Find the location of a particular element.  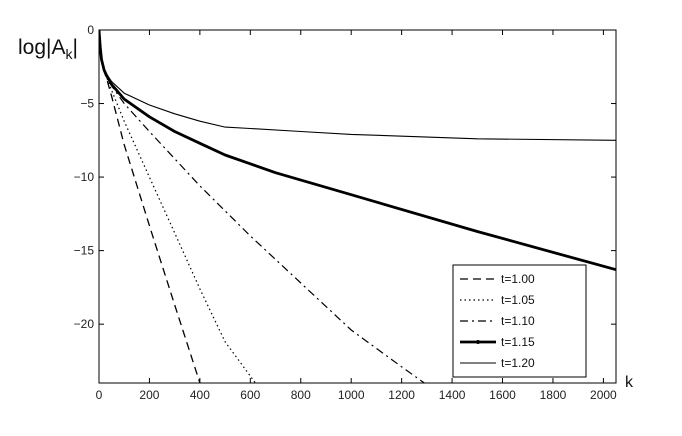

y-axis-label-main: log|A is located at coordinates (42, 47).